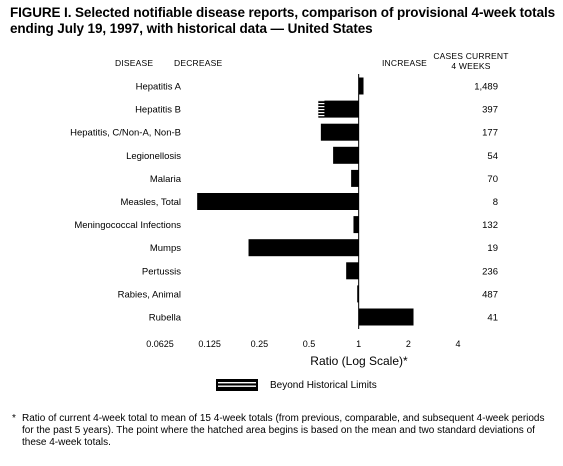 The width and height of the screenshot is (563, 466). I want to click on category-label: Mumps, so click(165, 248).